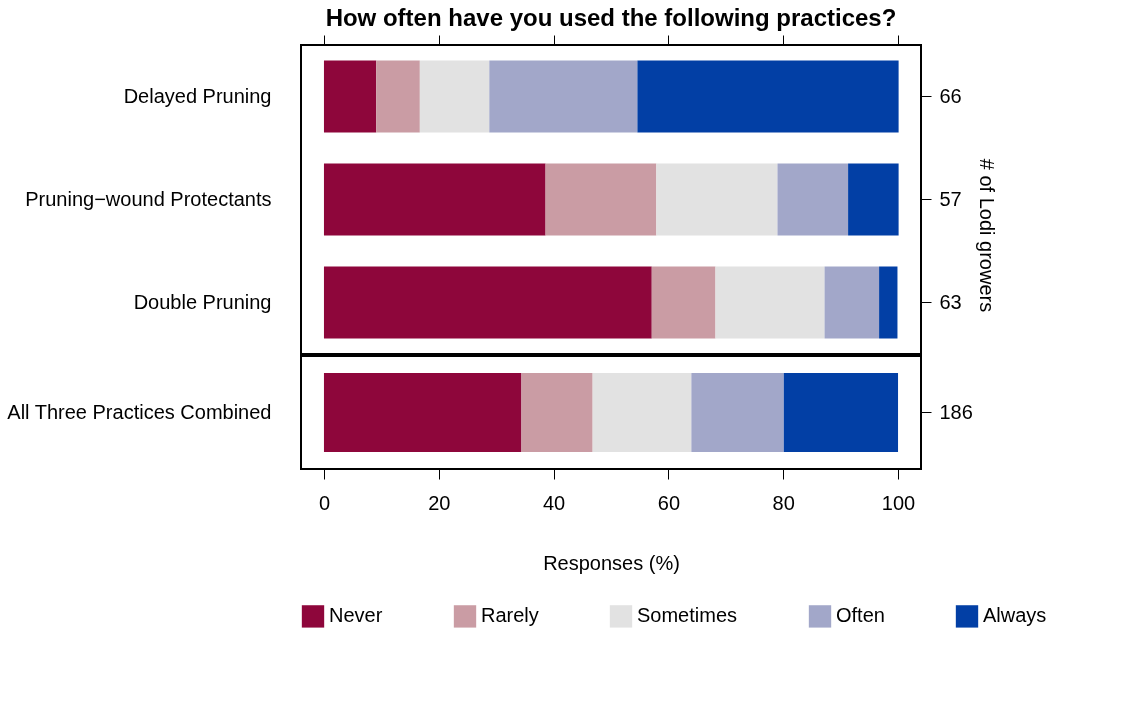 The height and width of the screenshot is (713, 1144). I want to click on y2-tick-label: 66, so click(950, 95).